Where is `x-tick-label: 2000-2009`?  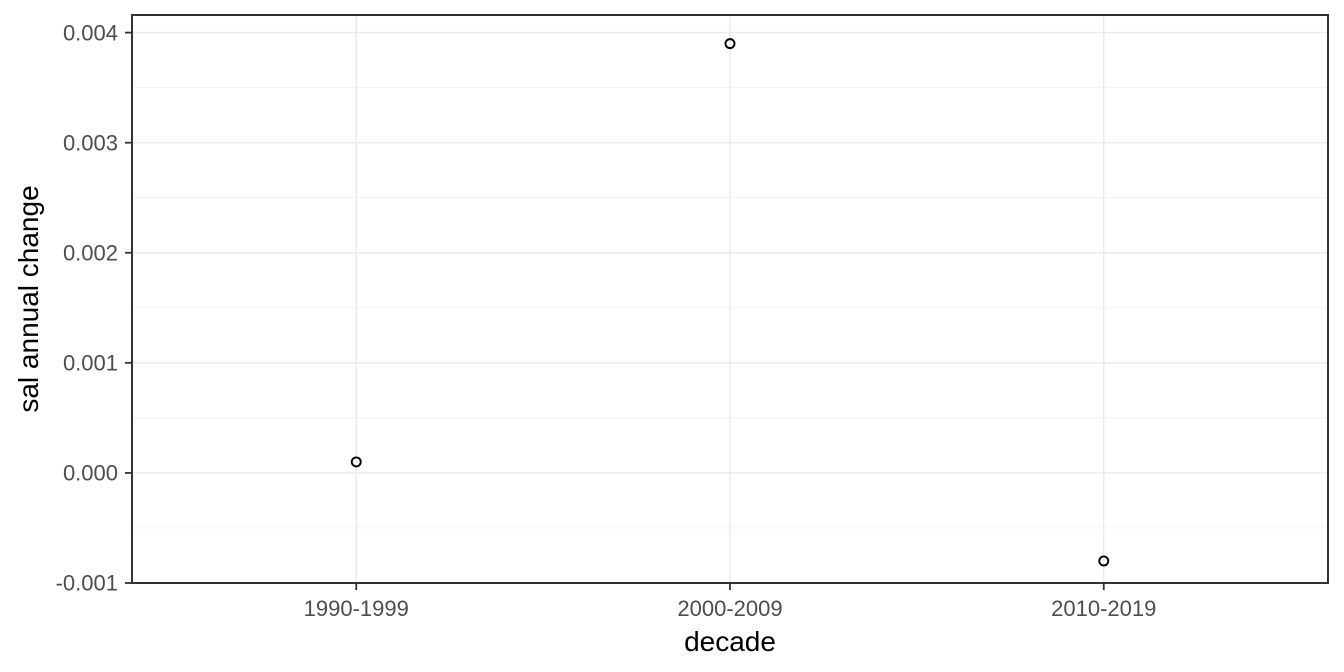
x-tick-label: 2000-2009 is located at coordinates (729, 608).